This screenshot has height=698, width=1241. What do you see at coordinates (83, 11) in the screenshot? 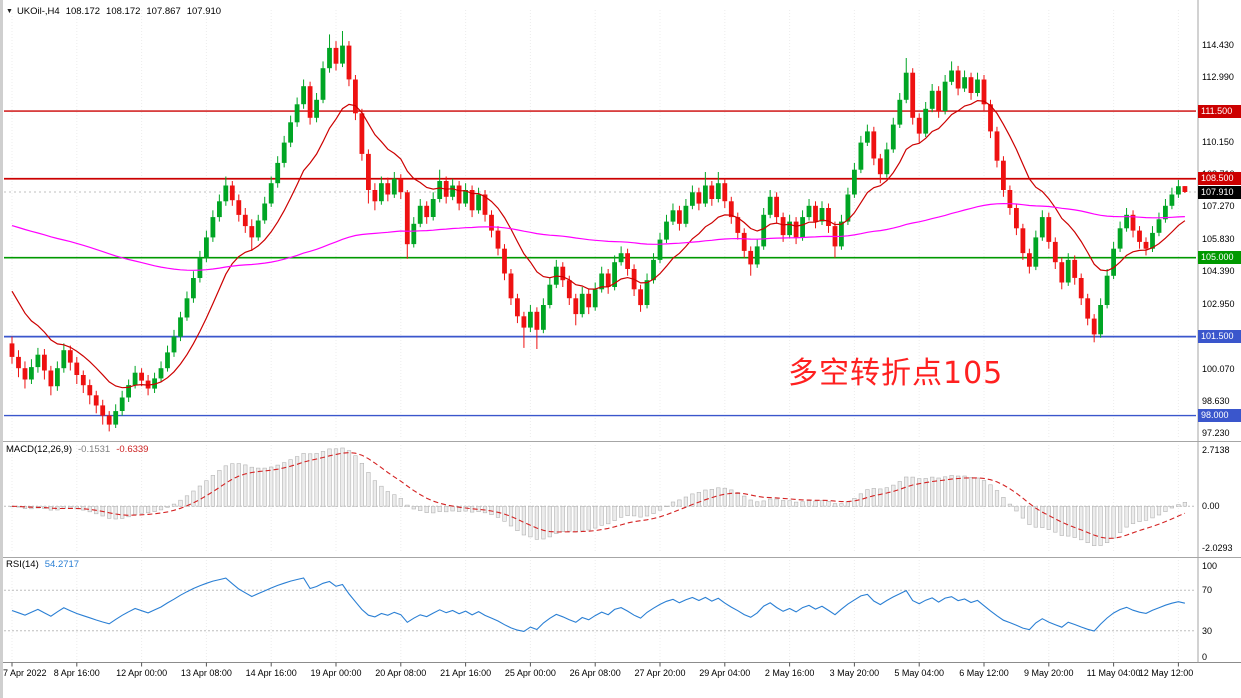
I see `ohlc-open: 108.172` at bounding box center [83, 11].